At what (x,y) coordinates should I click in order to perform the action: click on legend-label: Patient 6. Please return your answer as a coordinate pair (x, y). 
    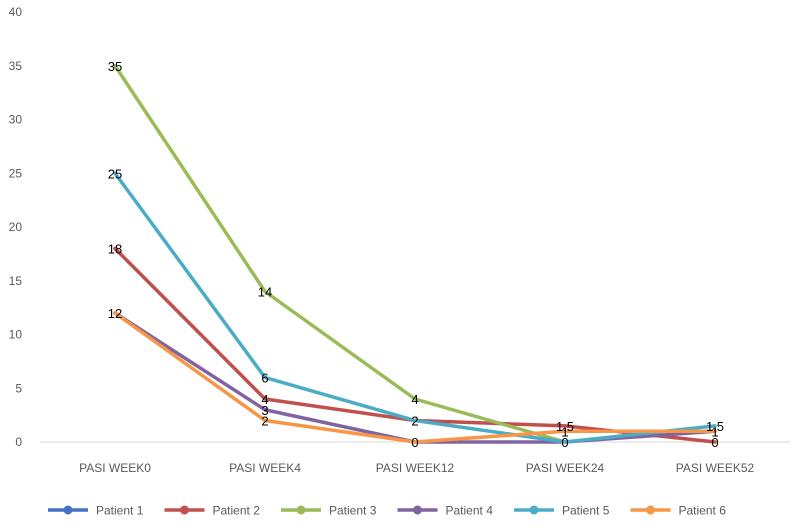
    Looking at the image, I should click on (703, 511).